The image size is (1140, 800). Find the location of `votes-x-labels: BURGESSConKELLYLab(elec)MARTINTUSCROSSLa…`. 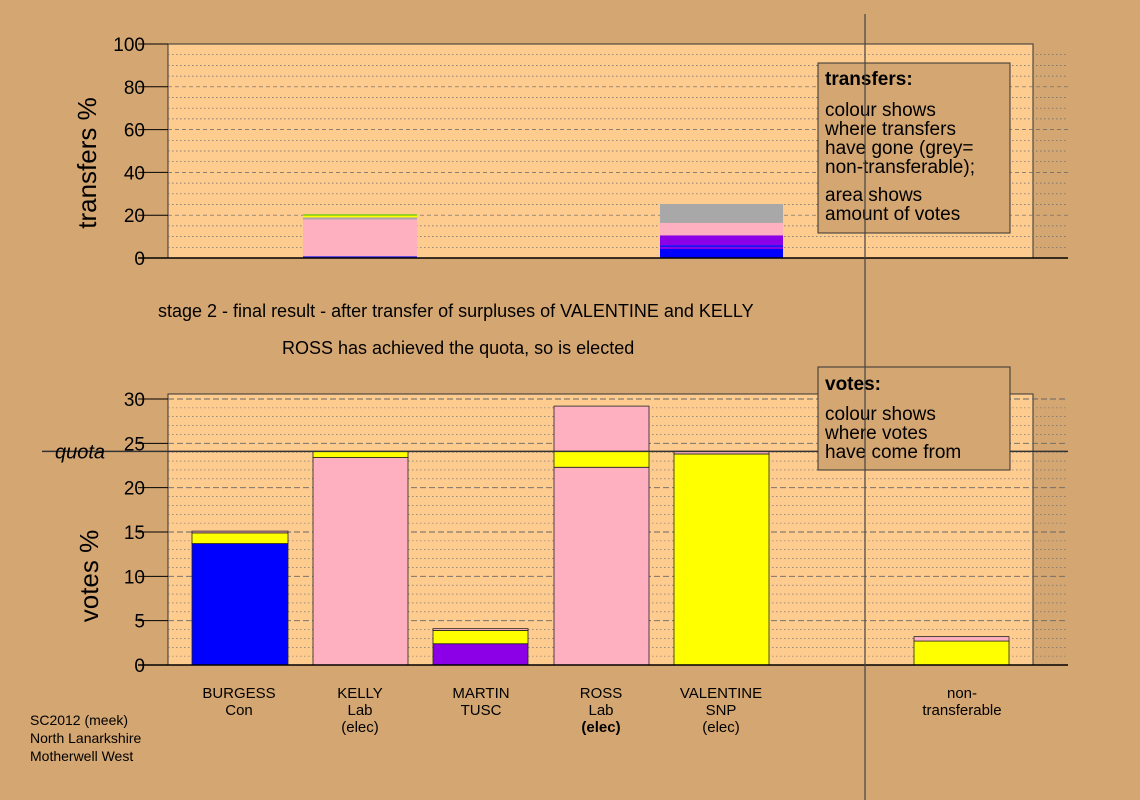

votes-x-labels: BURGESSConKELLYLab(elec)MARTINTUSCROSSLa… is located at coordinates (601, 710).